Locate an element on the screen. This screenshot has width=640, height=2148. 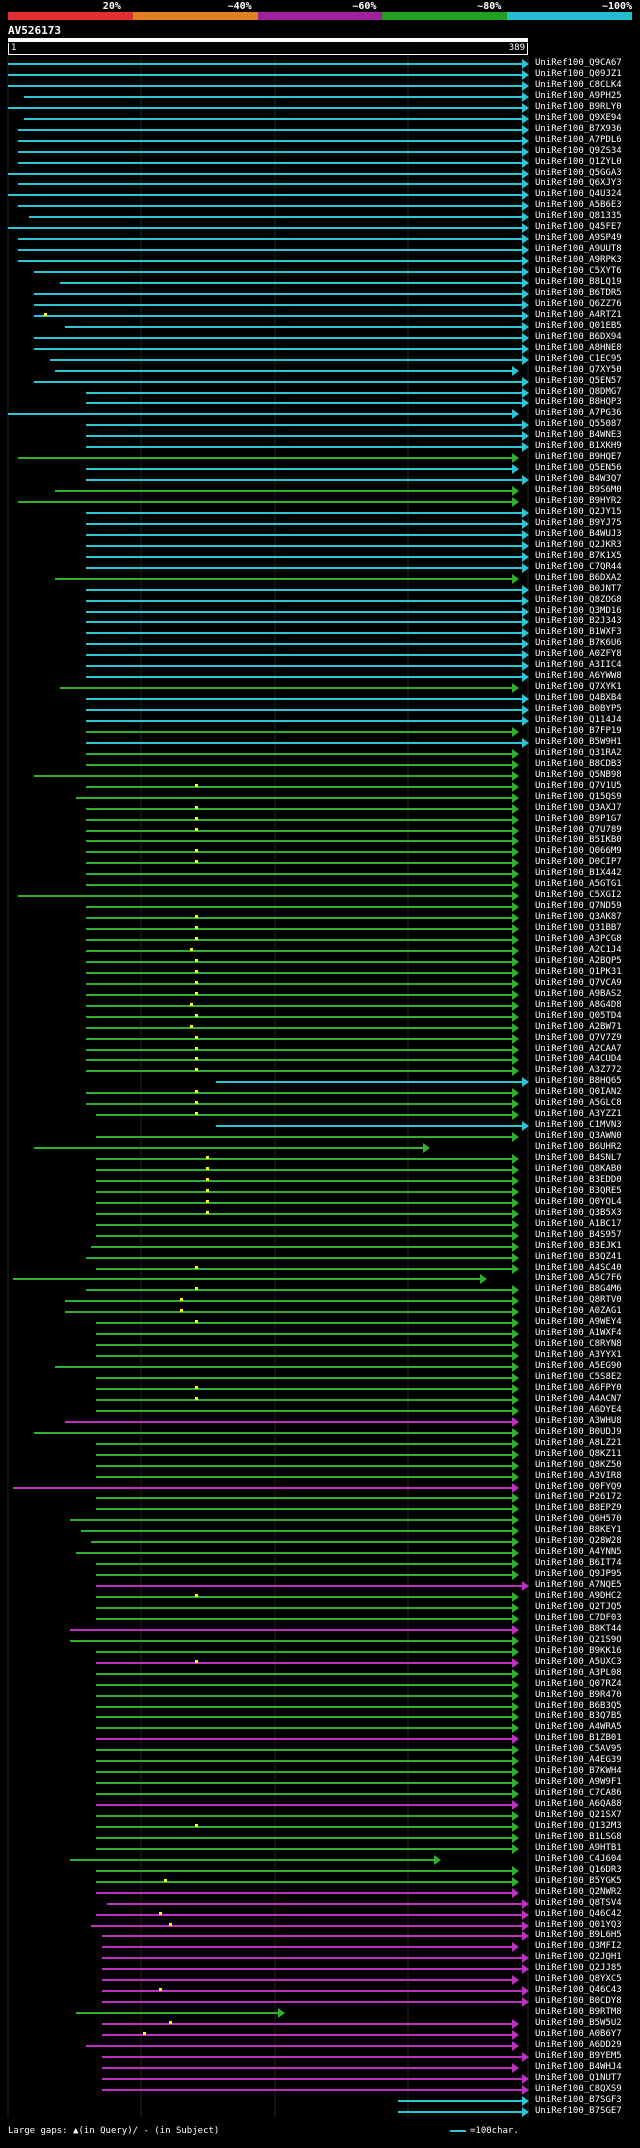
hit-link: UniRef100_A5GTG1 is located at coordinates (578, 884).